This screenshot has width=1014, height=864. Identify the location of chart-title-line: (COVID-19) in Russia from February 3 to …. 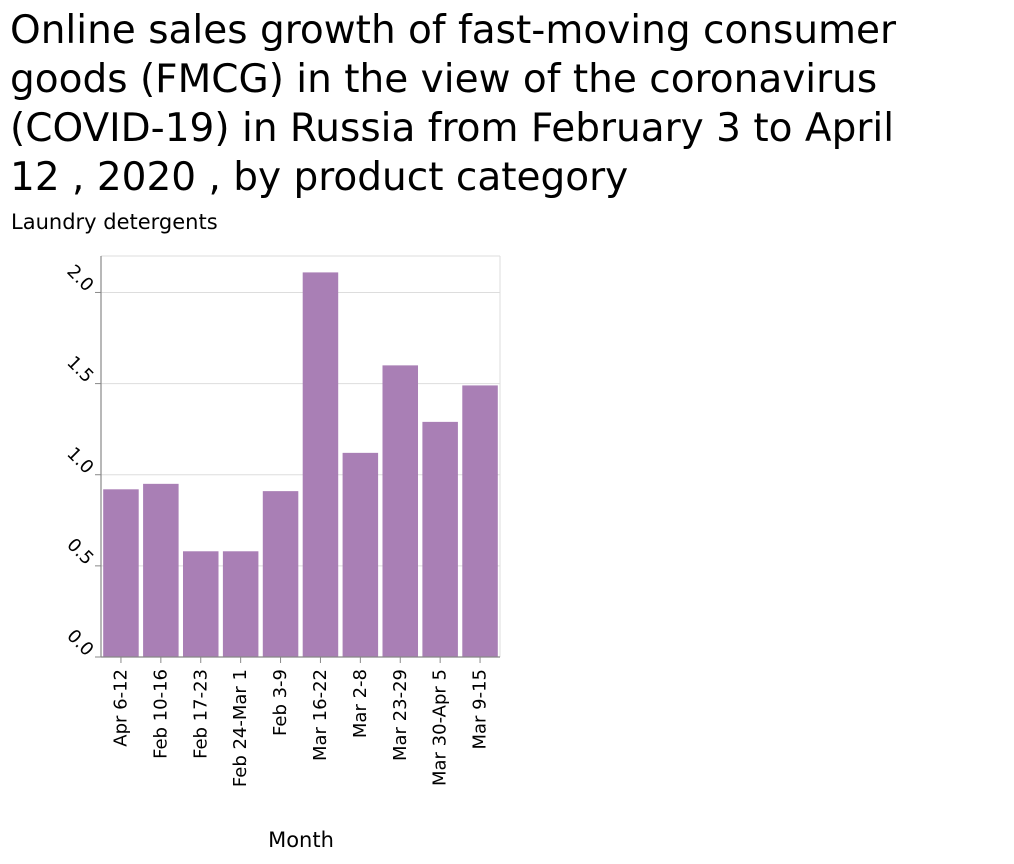
(452, 128).